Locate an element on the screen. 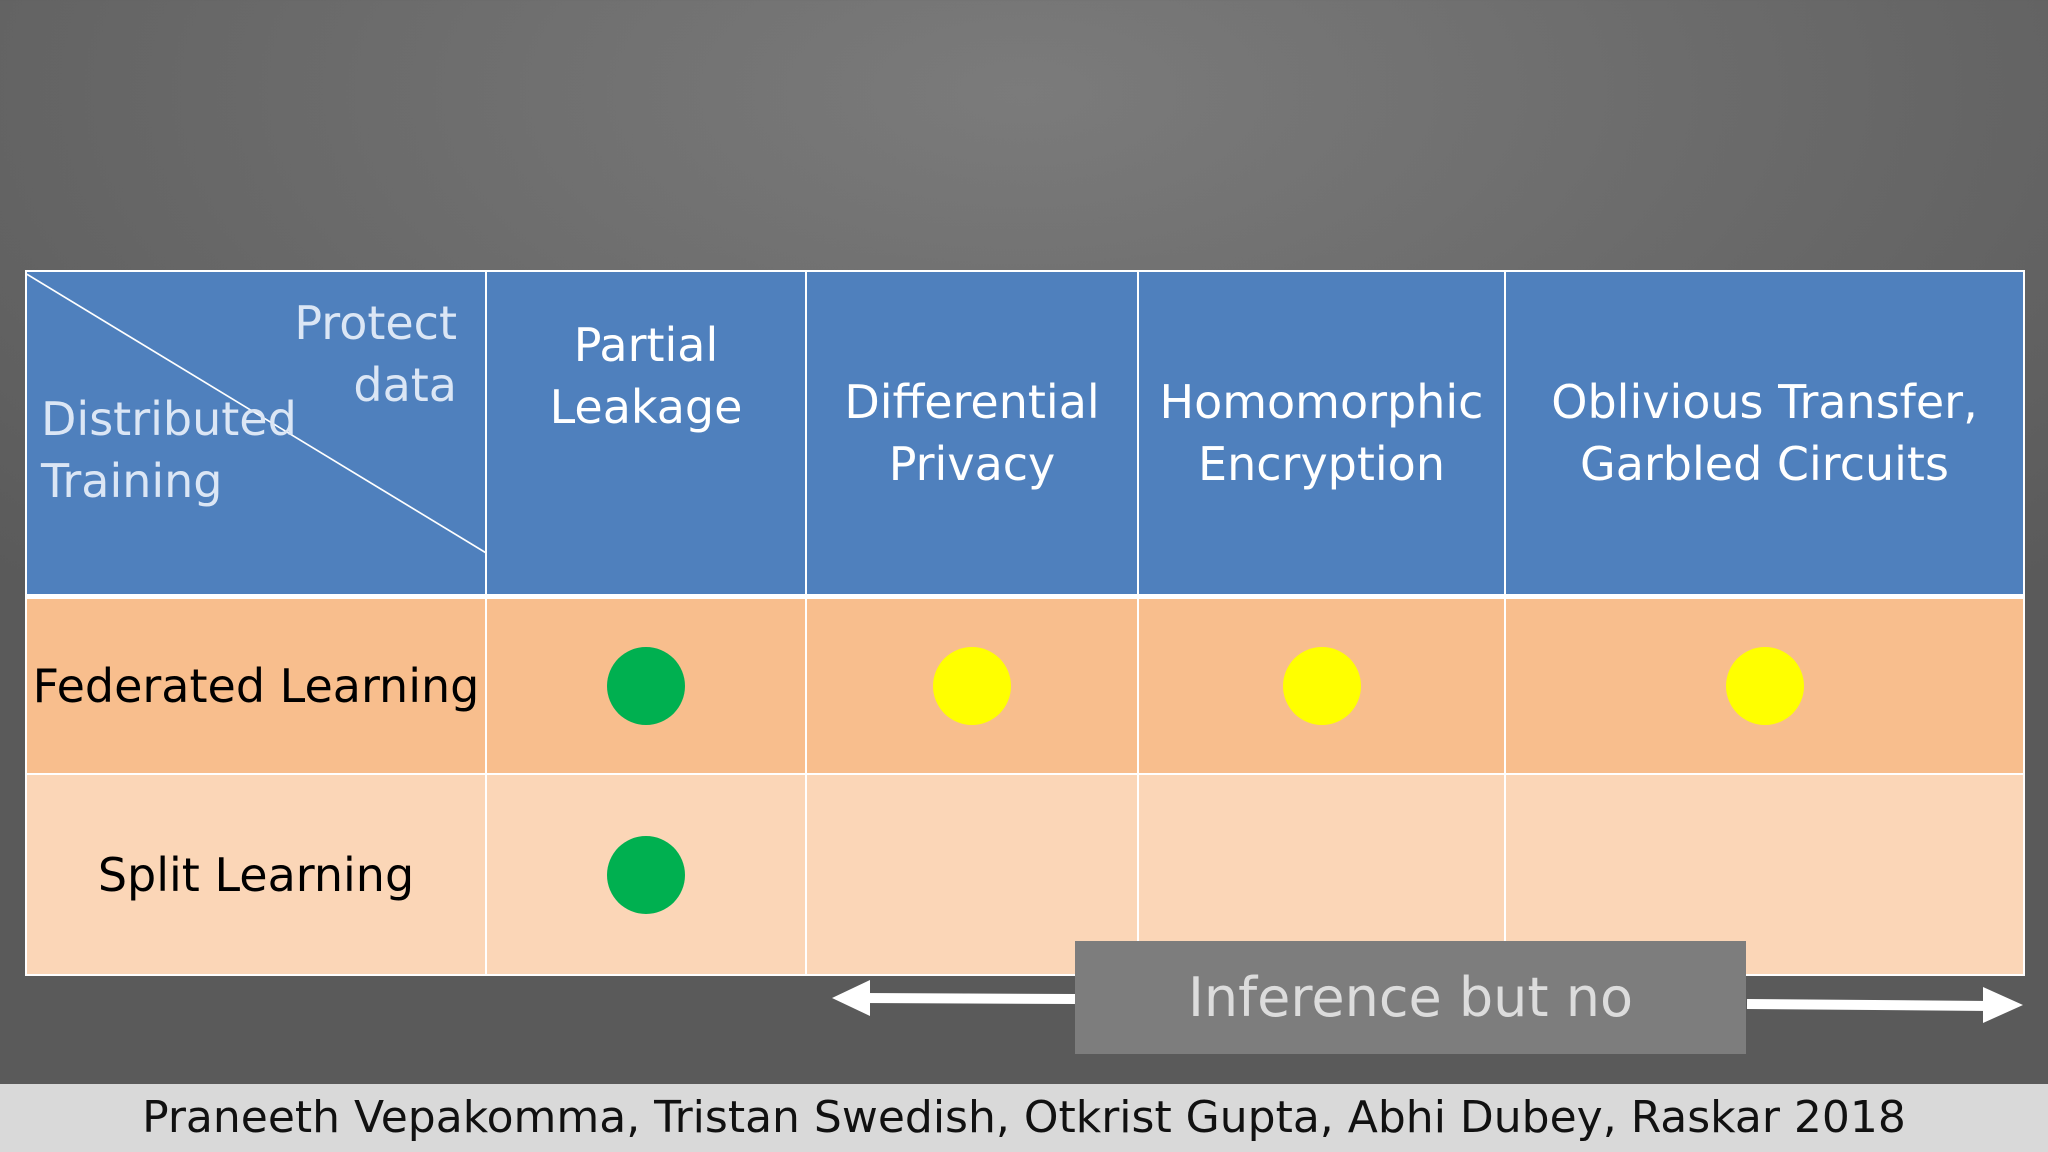 This screenshot has height=1152, width=2048. corner-top-line2: data is located at coordinates (405, 385).